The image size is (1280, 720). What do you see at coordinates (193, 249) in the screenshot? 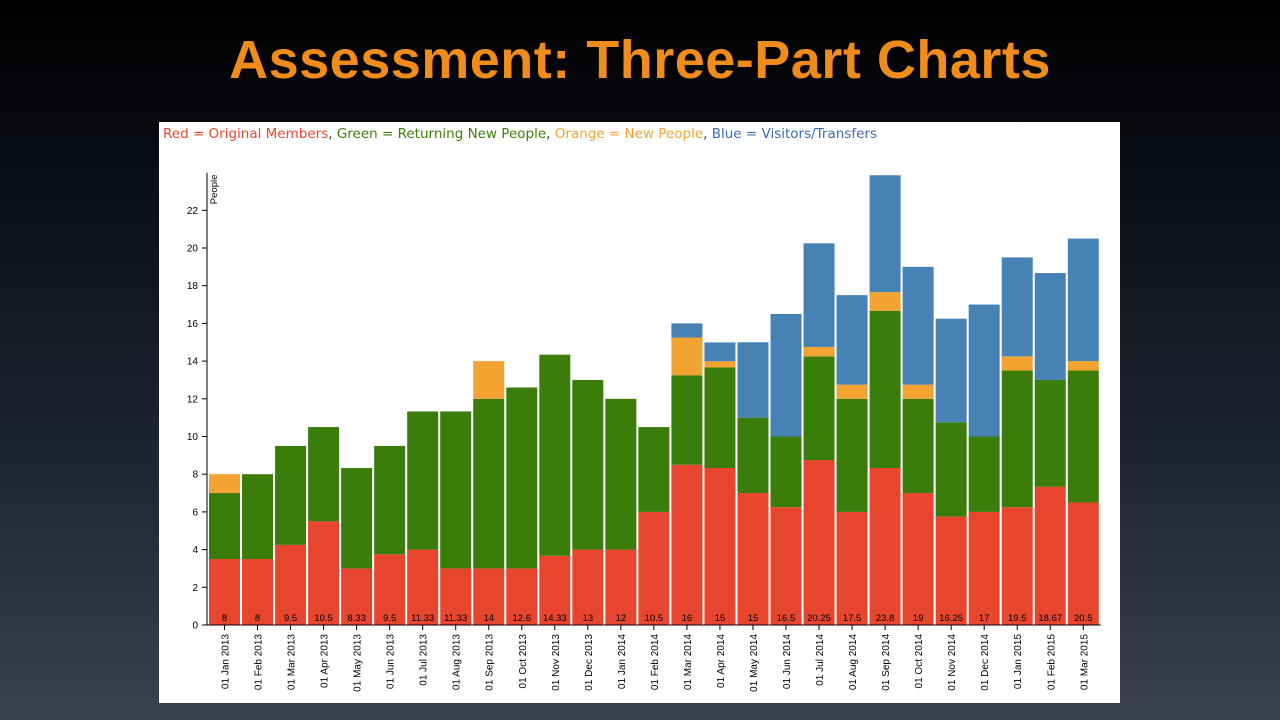
I see `y-tick-label: 20` at bounding box center [193, 249].